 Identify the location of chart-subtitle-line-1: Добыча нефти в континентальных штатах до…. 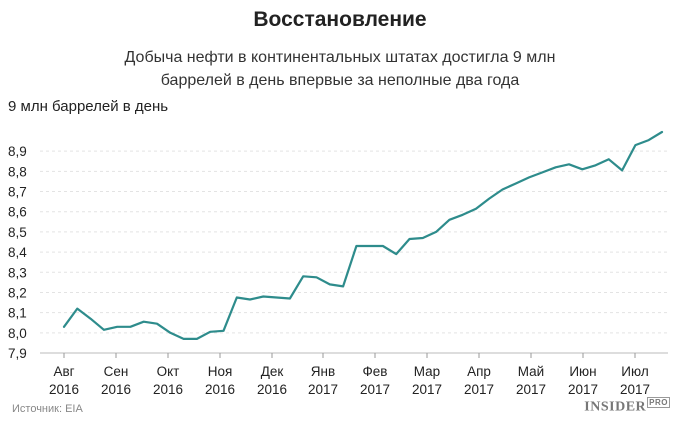
(340, 57).